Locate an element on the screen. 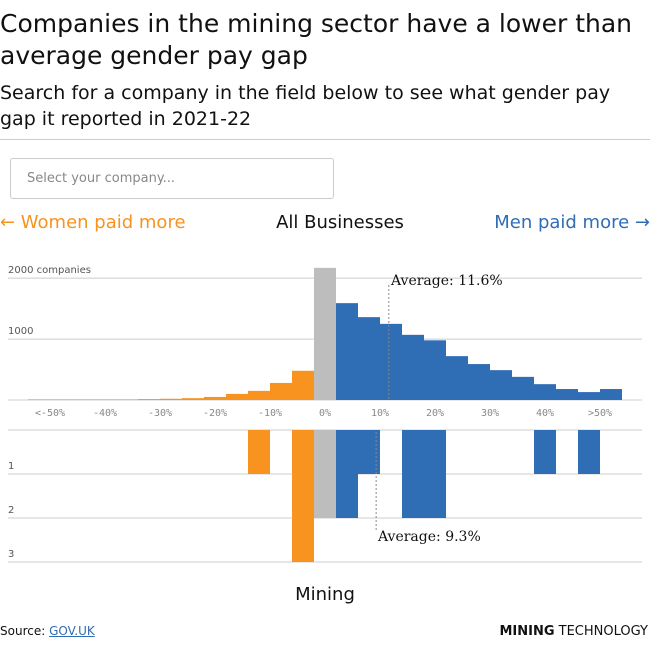 Image resolution: width=650 pixels, height=647 pixels. y-tick-label: 3 is located at coordinates (11, 554).